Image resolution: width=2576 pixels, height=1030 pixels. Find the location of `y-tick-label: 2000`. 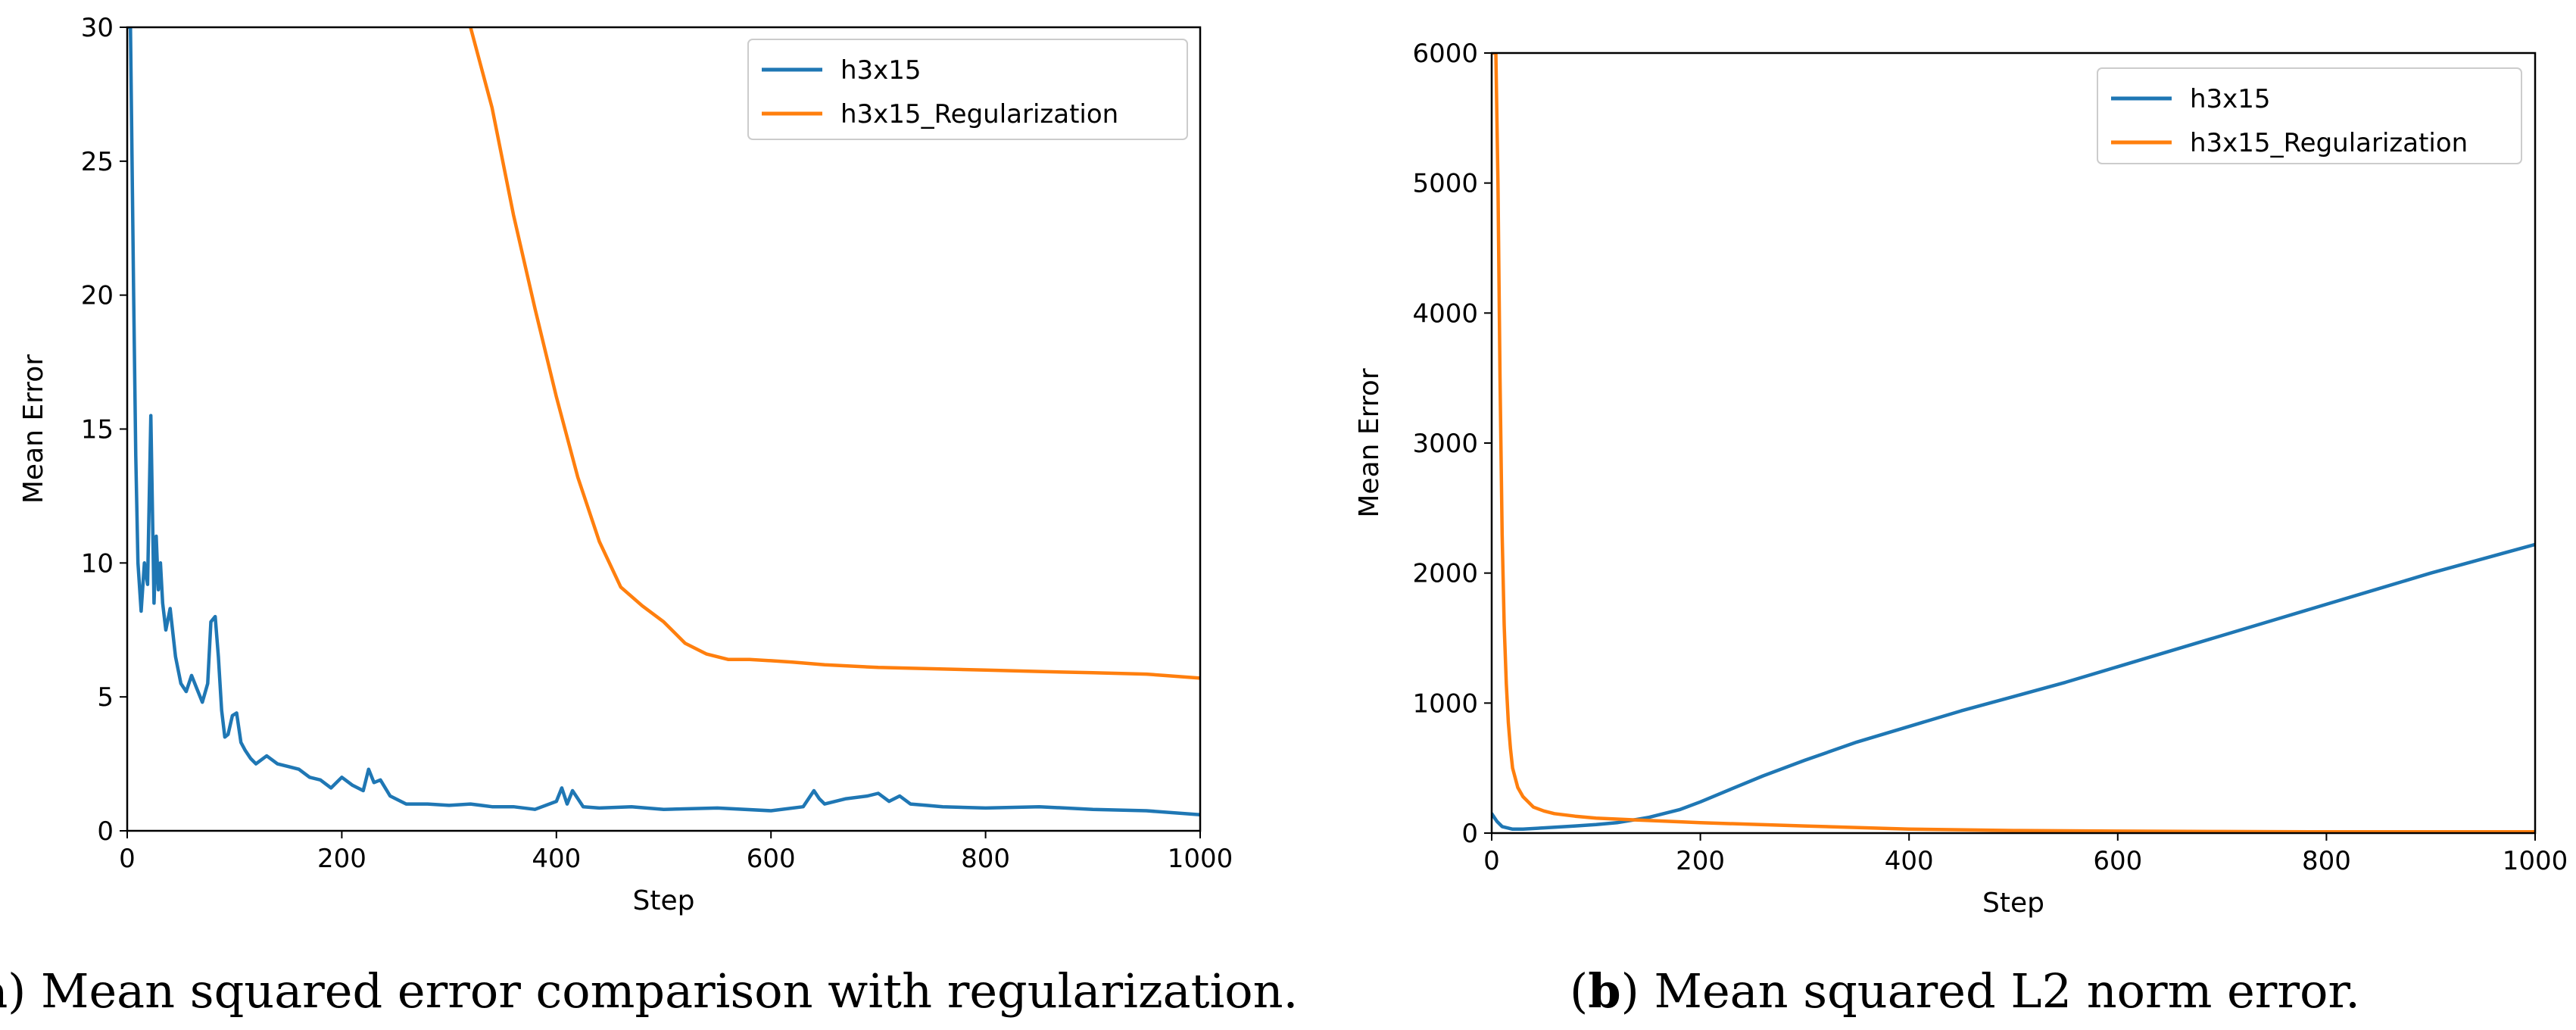

y-tick-label: 2000 is located at coordinates (1445, 574).